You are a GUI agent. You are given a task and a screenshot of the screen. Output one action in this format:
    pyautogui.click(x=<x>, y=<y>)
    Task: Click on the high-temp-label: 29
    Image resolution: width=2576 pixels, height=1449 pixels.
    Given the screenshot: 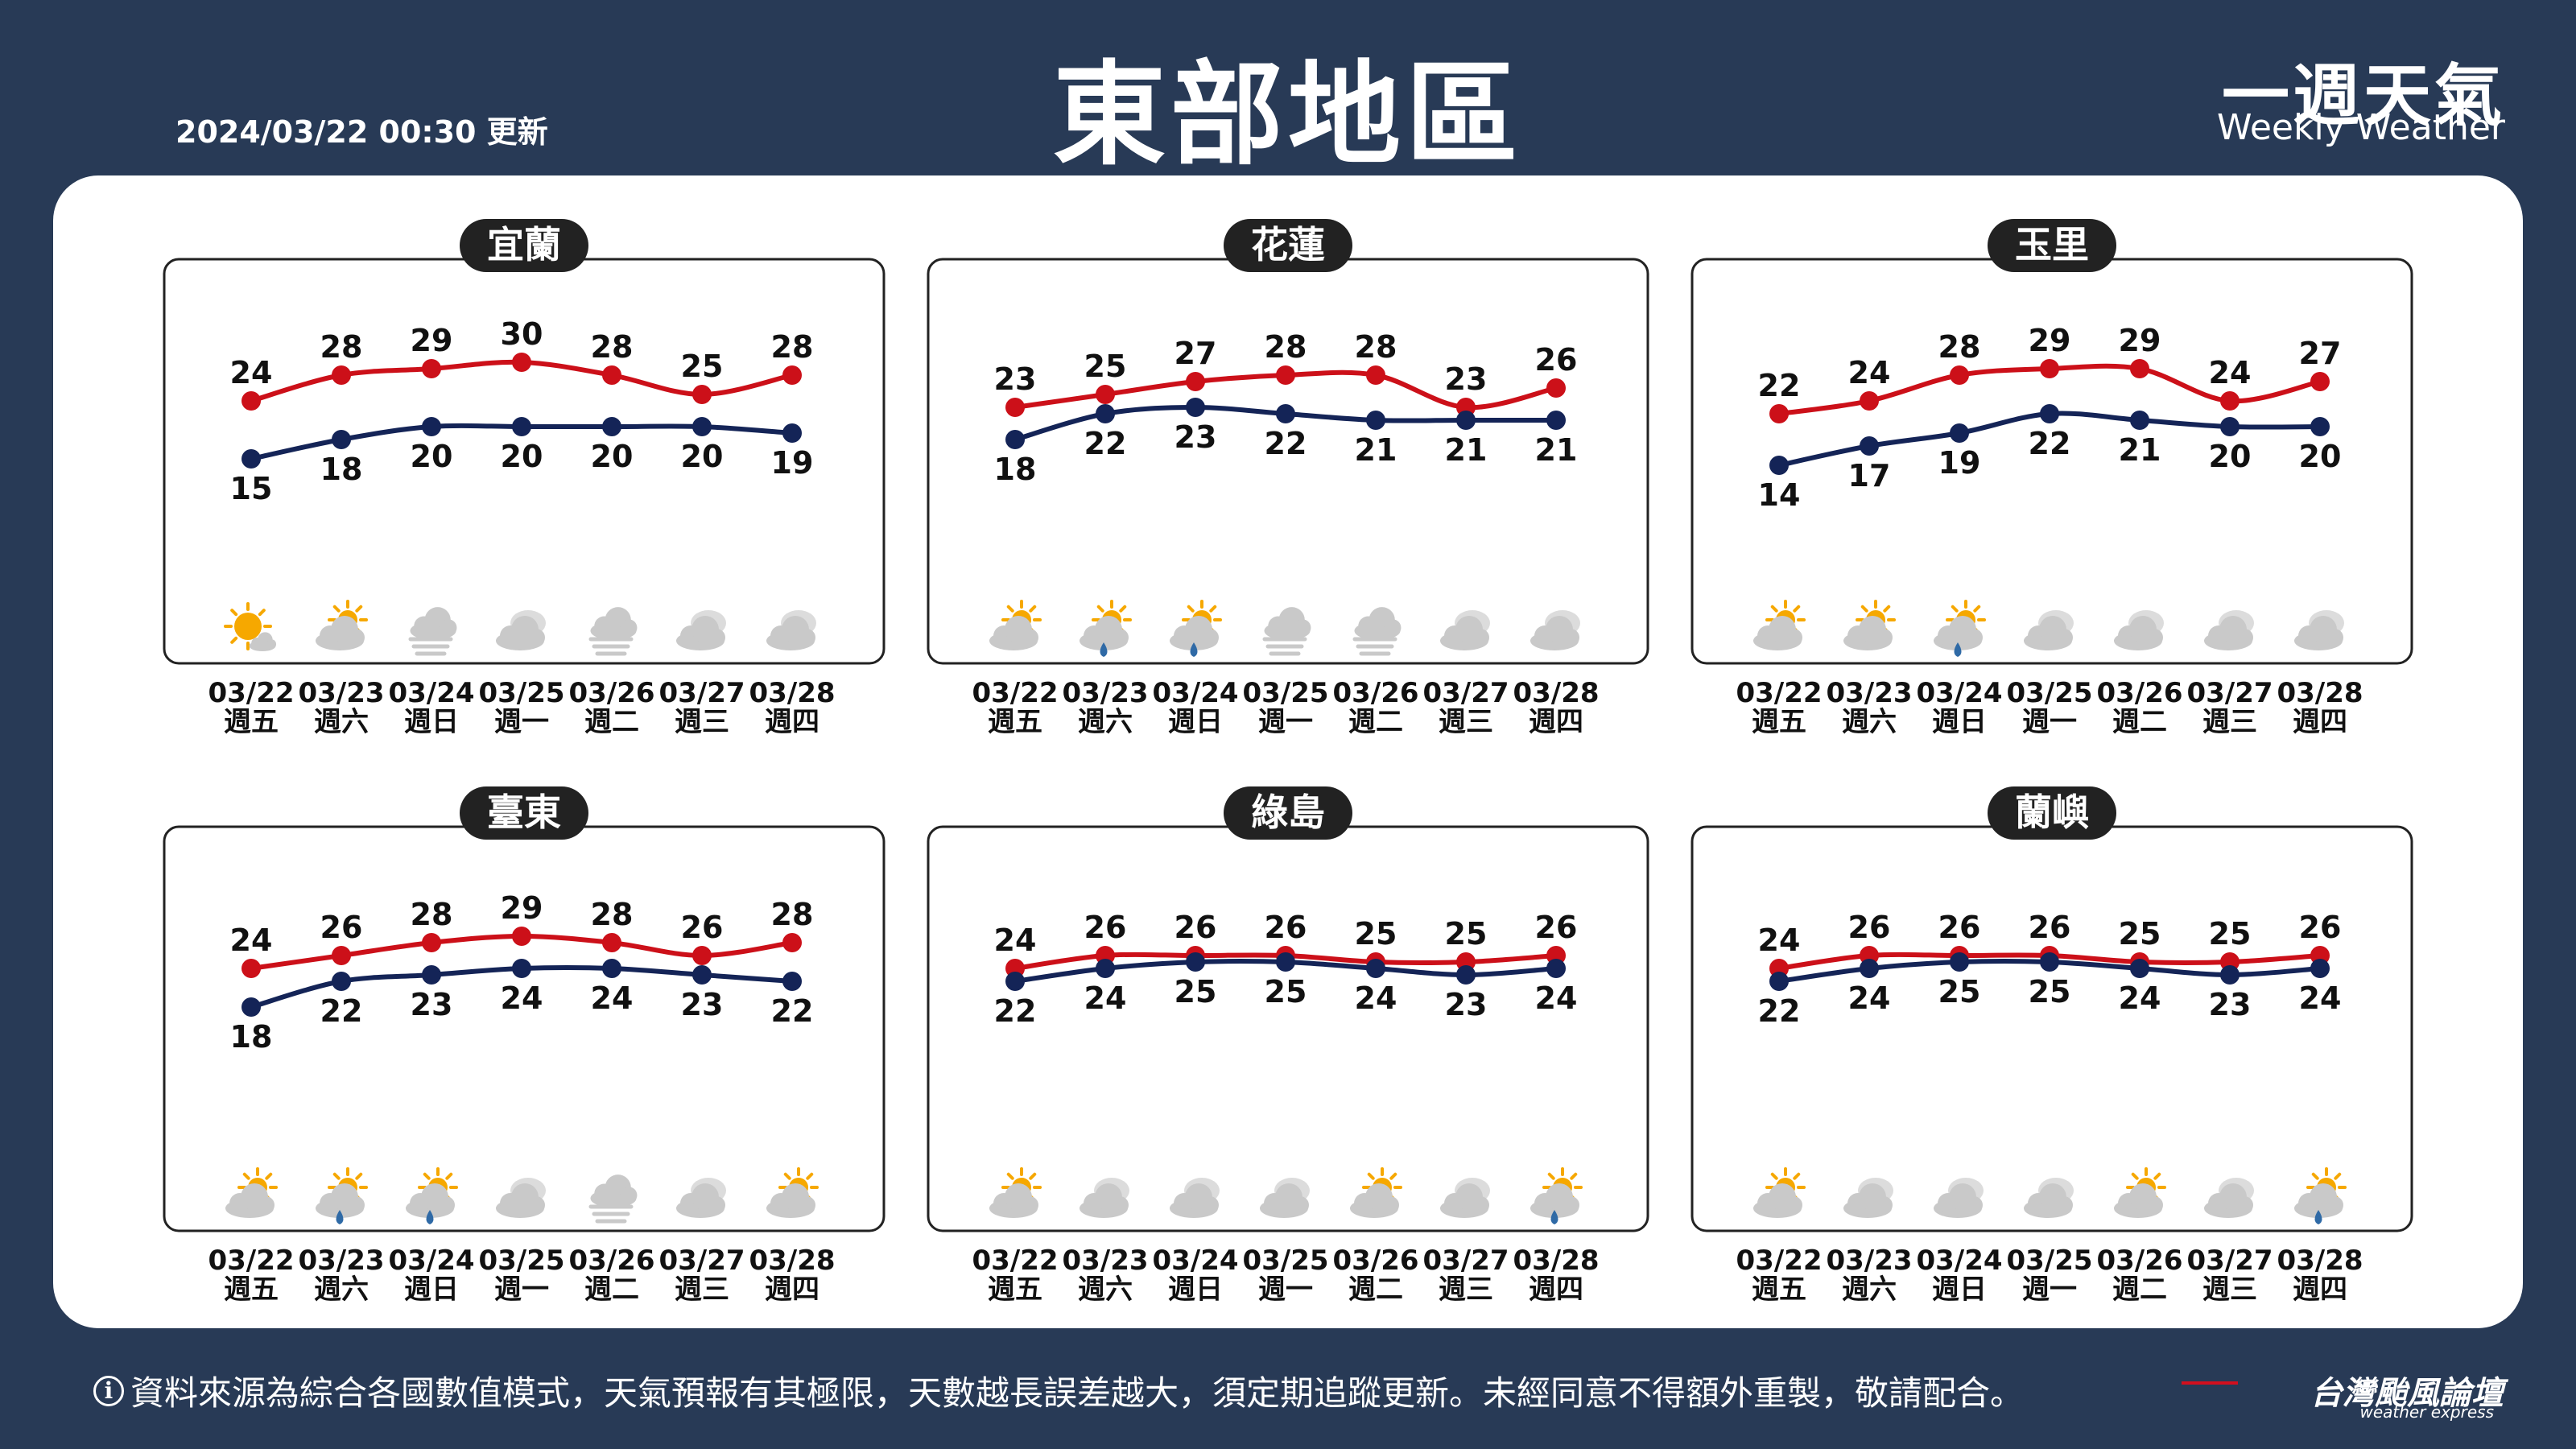 What is the action you would take?
    pyautogui.click(x=2050, y=340)
    